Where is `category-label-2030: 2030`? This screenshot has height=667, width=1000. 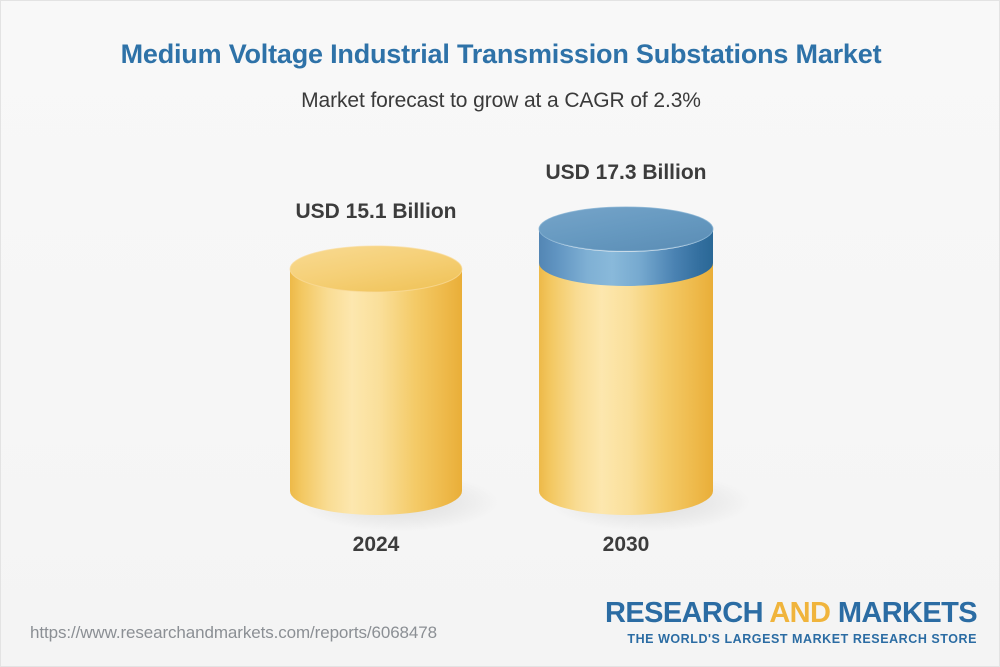 category-label-2030: 2030 is located at coordinates (626, 544).